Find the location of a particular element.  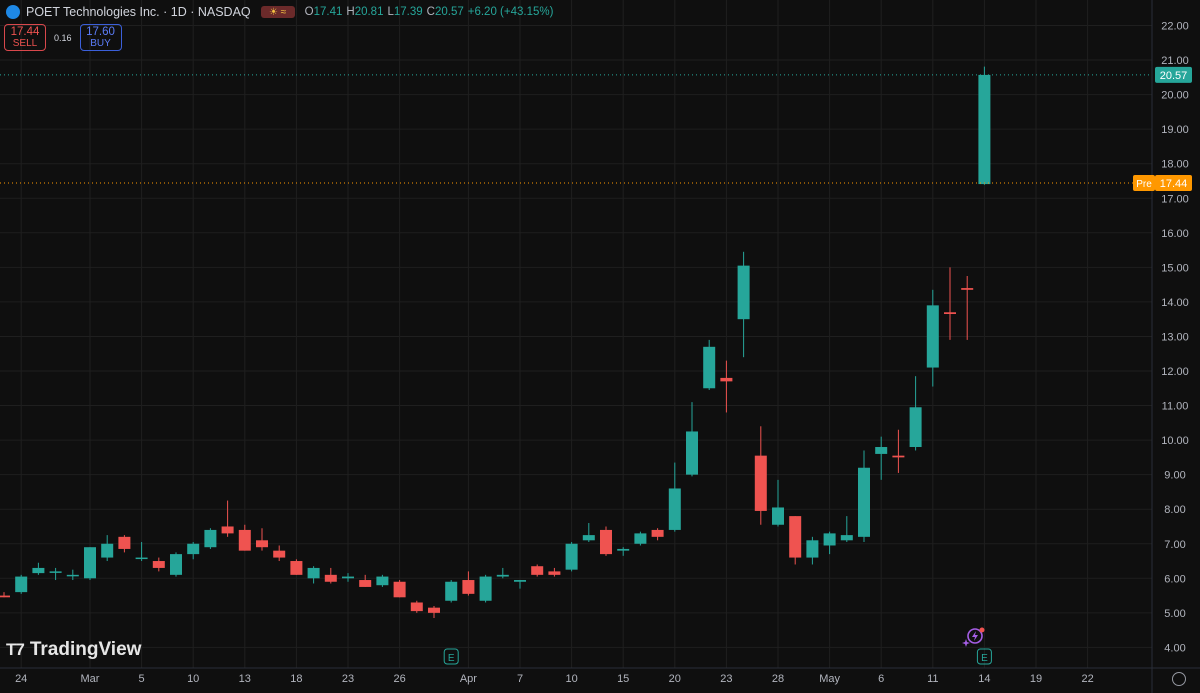

ohlc-values: O17.41 H20.81 L17.39 C20.57 +6.20 (+43.15%) is located at coordinates (429, 12).